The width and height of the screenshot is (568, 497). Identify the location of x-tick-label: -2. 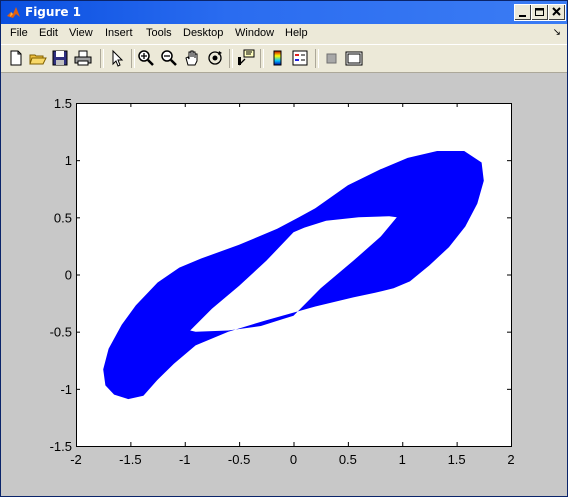
(76, 459).